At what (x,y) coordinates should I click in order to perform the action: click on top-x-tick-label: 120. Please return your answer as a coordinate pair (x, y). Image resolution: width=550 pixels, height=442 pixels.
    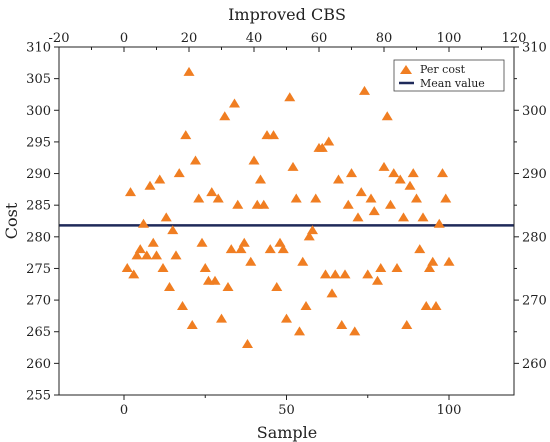
    Looking at the image, I should click on (514, 38).